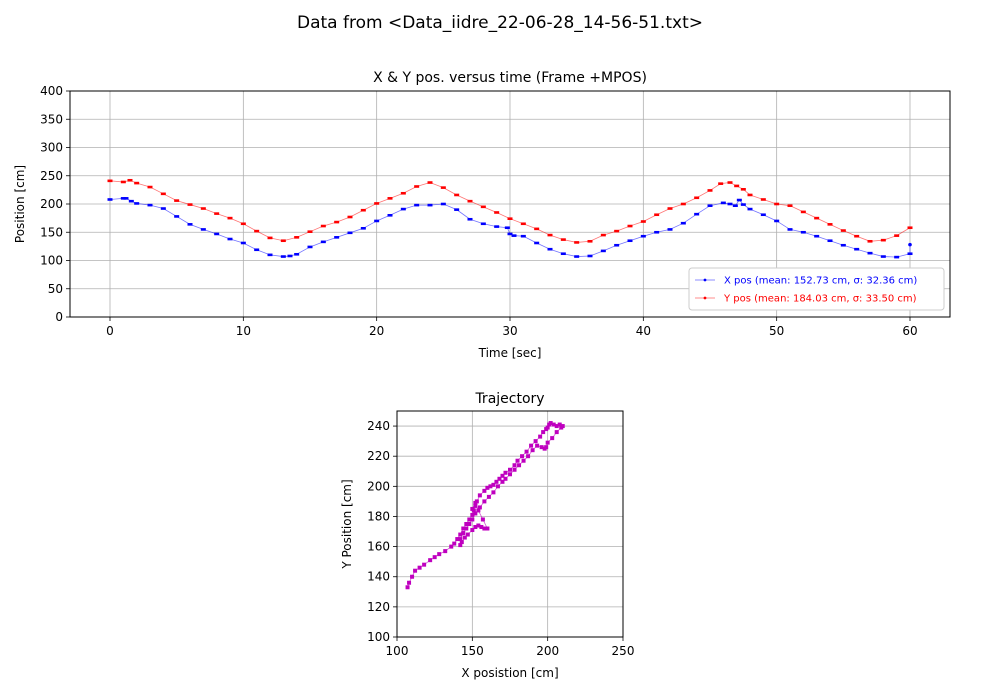 This screenshot has height=700, width=1000. I want to click on trajectory-ytick-label: 220, so click(378, 456).